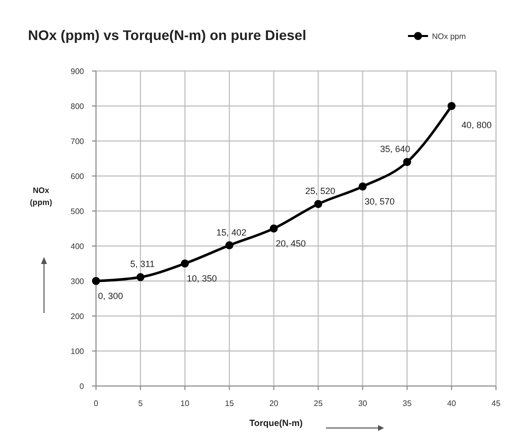  I want to click on data-label: 40, 800, so click(477, 125).